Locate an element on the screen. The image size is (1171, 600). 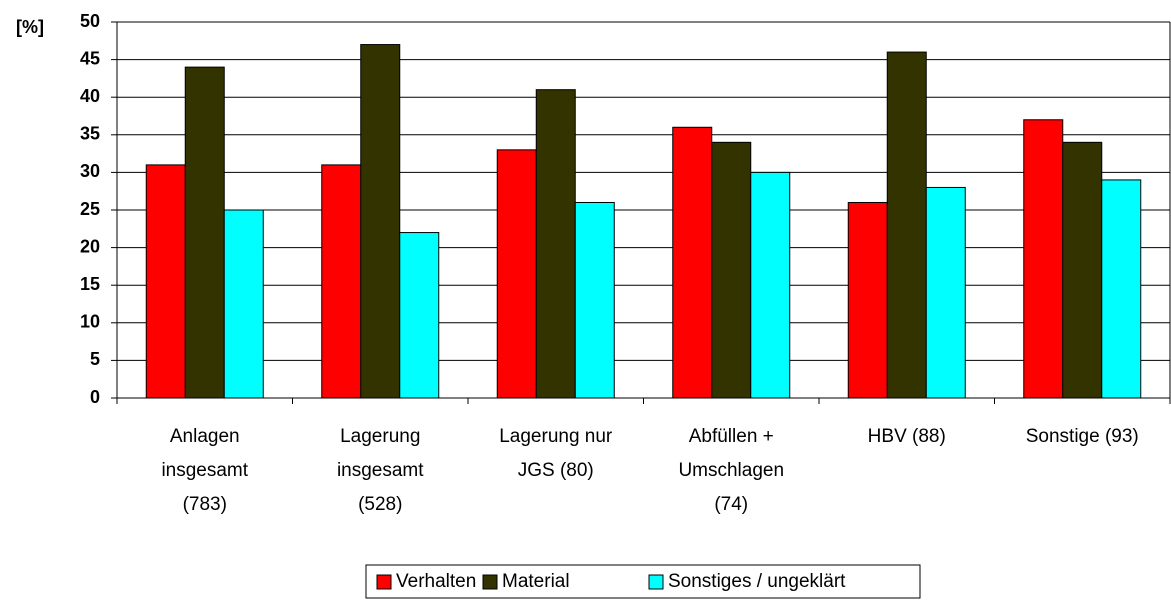
x-tick-line: (74) is located at coordinates (731, 504).